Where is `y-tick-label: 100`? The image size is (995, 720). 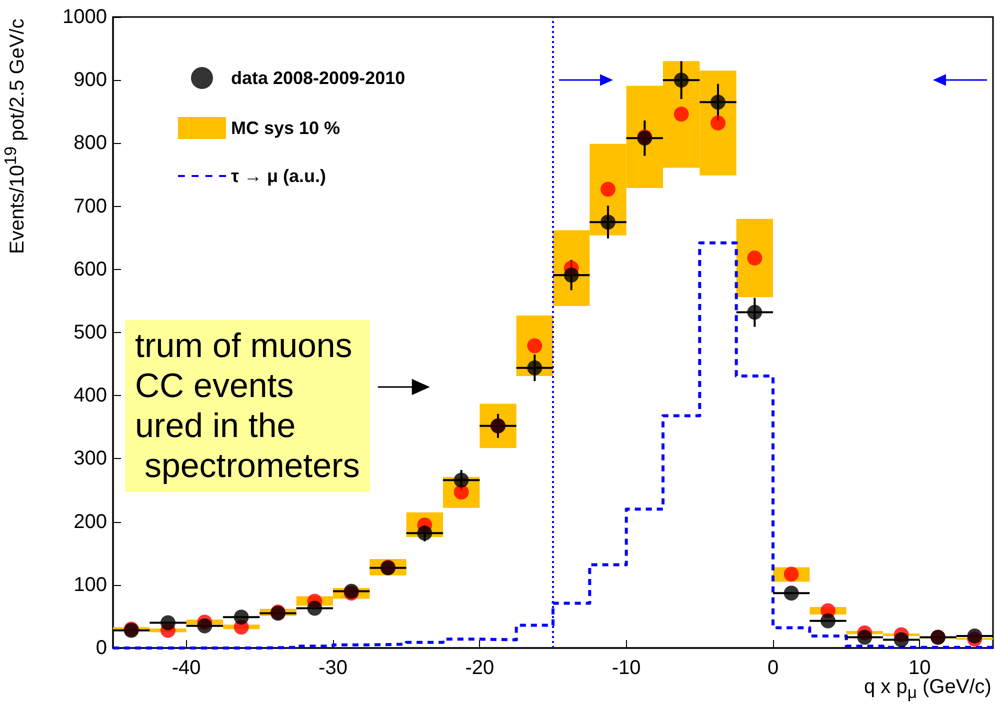
y-tick-label: 100 is located at coordinates (90, 585).